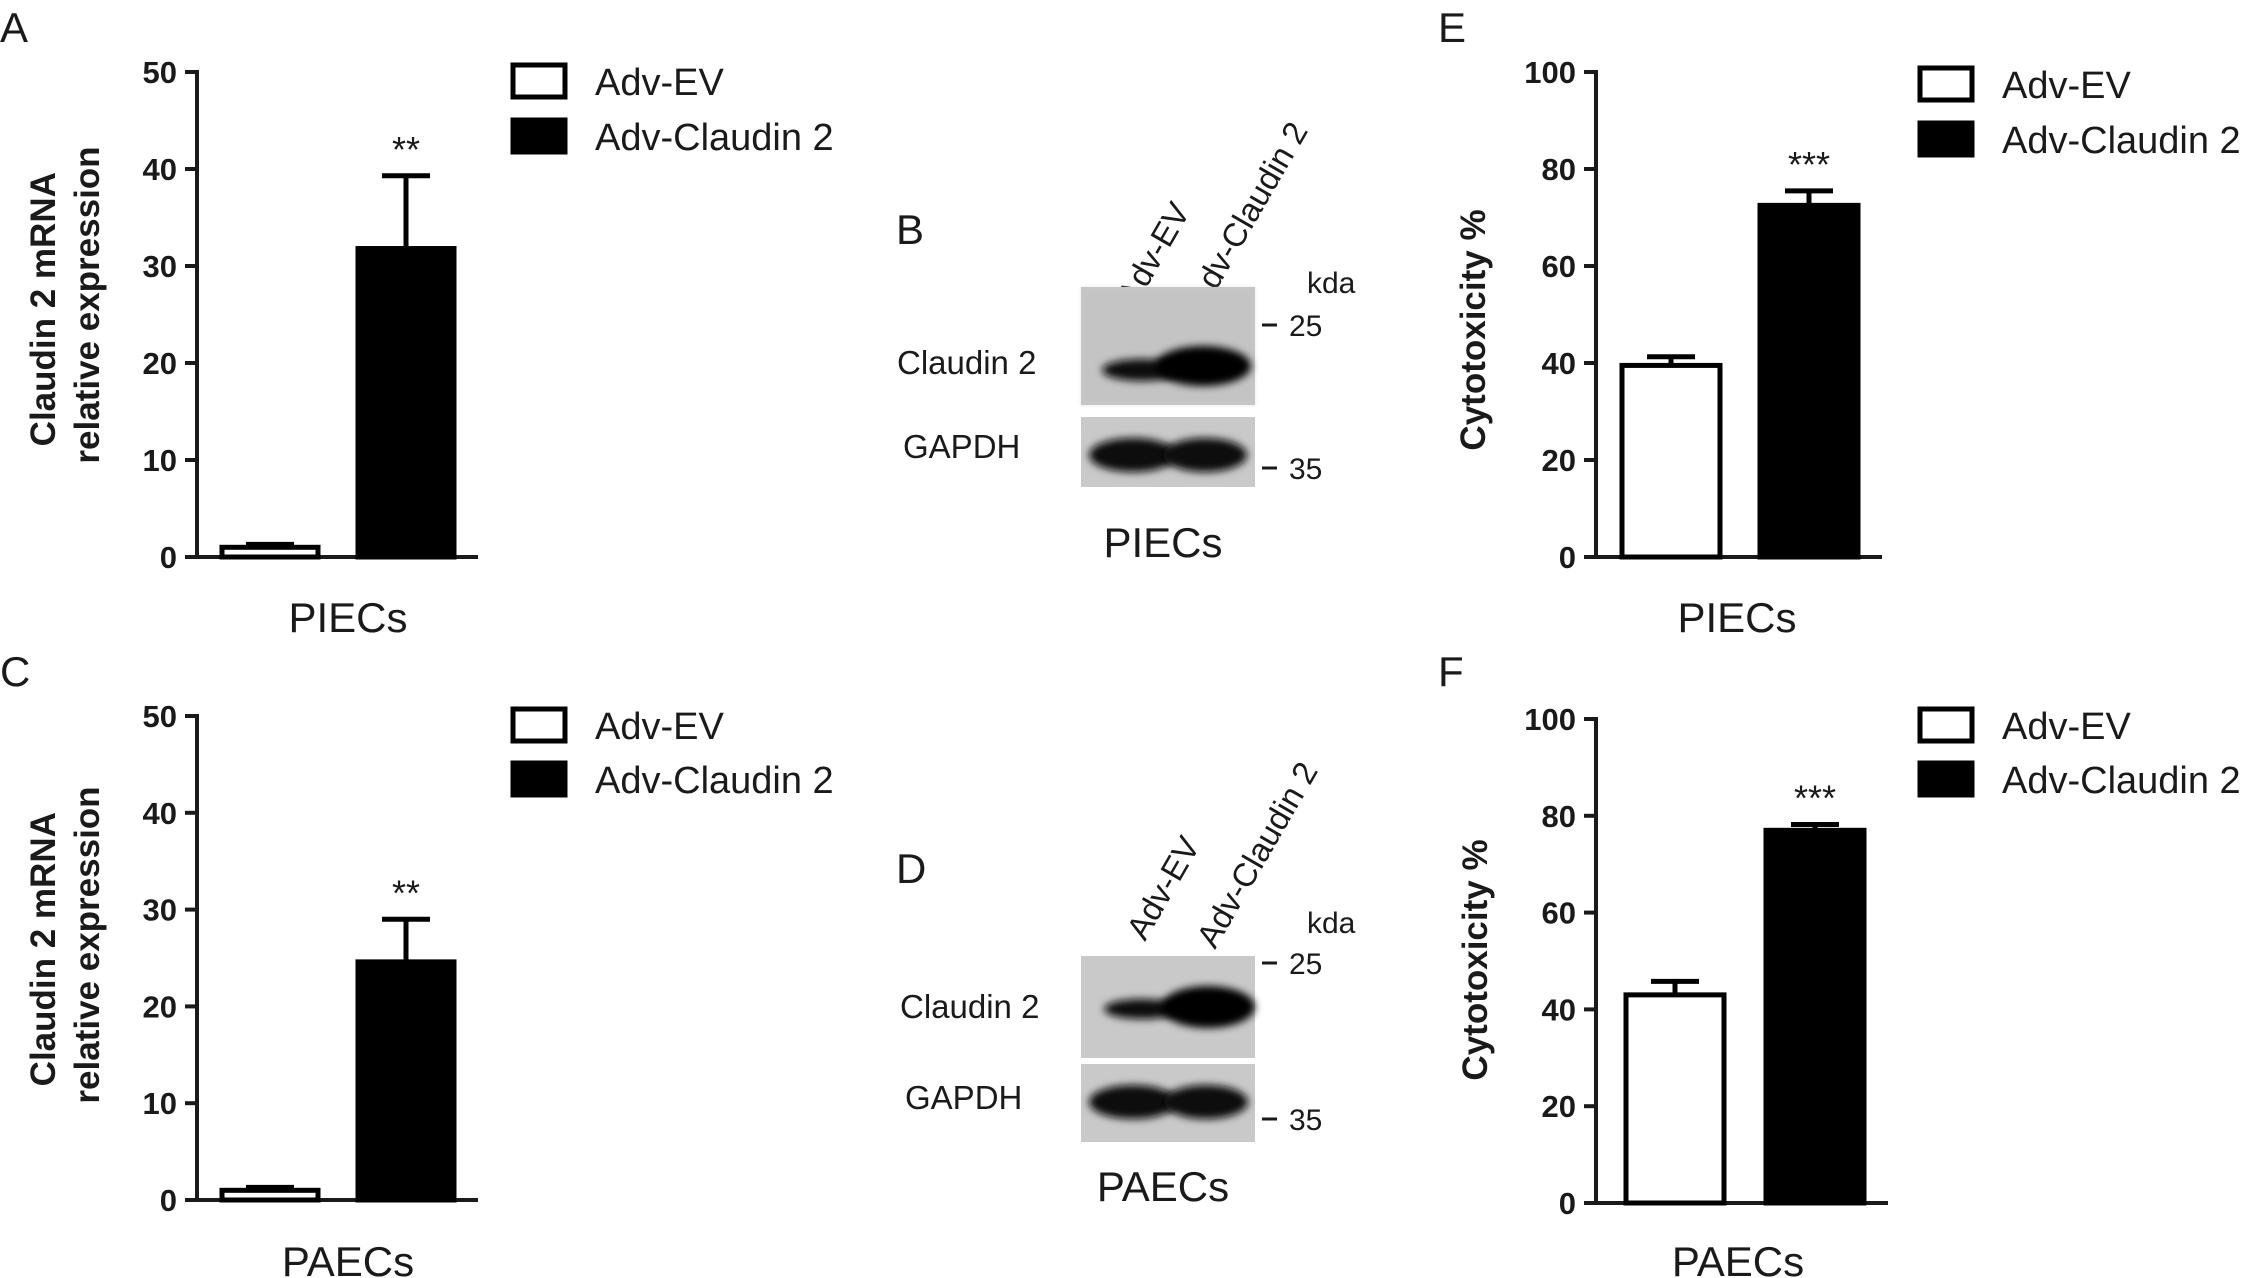 The image size is (2254, 1278). What do you see at coordinates (87, 304) in the screenshot?
I see `y-axis-label-line-2: relative expression` at bounding box center [87, 304].